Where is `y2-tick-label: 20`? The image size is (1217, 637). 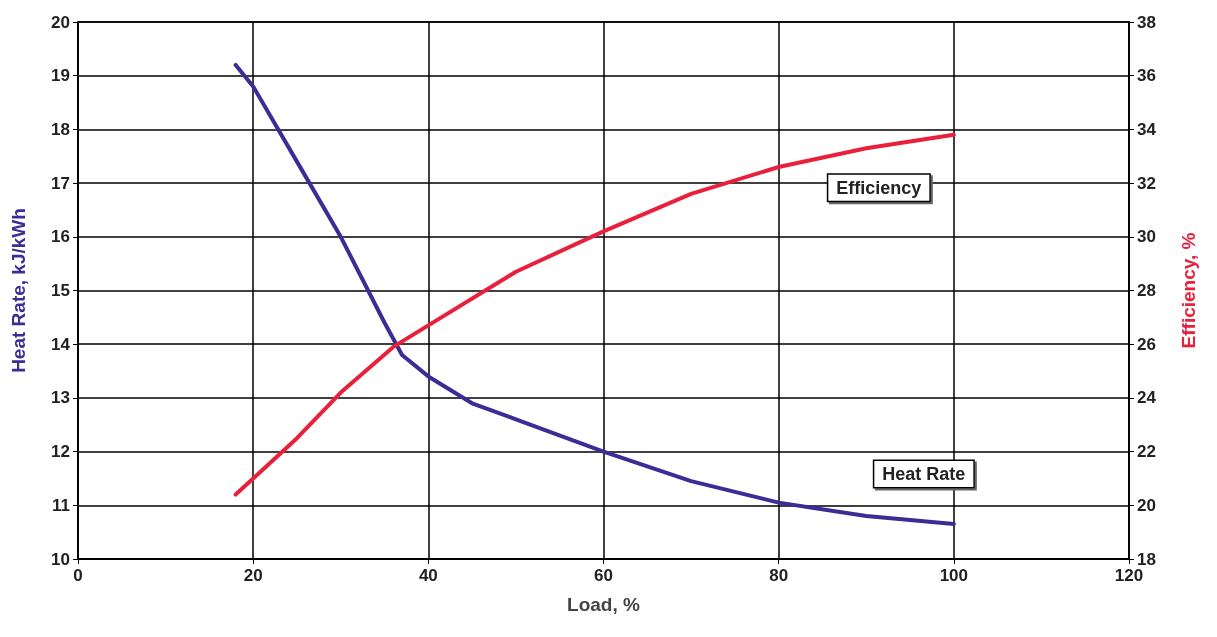
y2-tick-label: 20 is located at coordinates (1146, 505).